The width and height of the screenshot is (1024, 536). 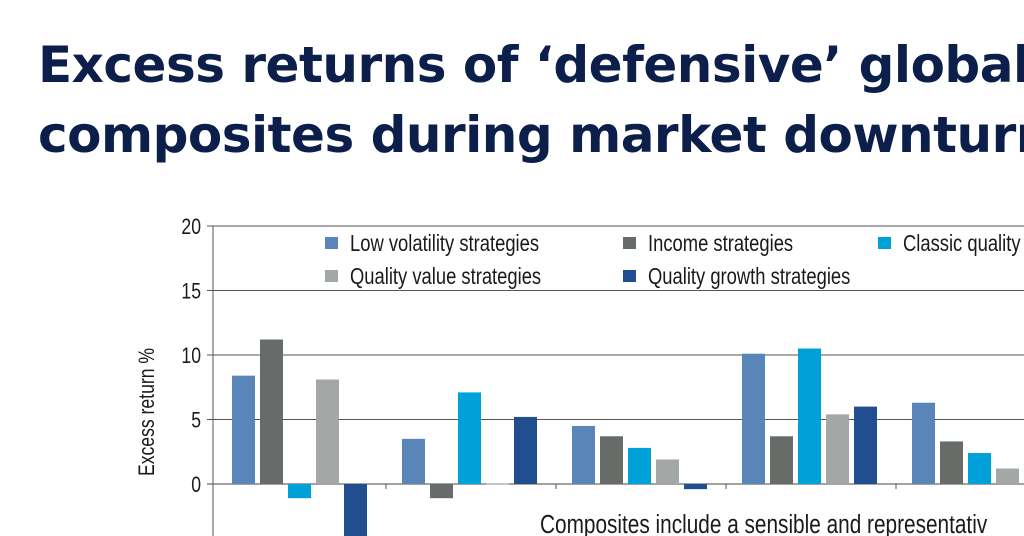 I want to click on y-tick-label: 5, so click(x=196, y=421).